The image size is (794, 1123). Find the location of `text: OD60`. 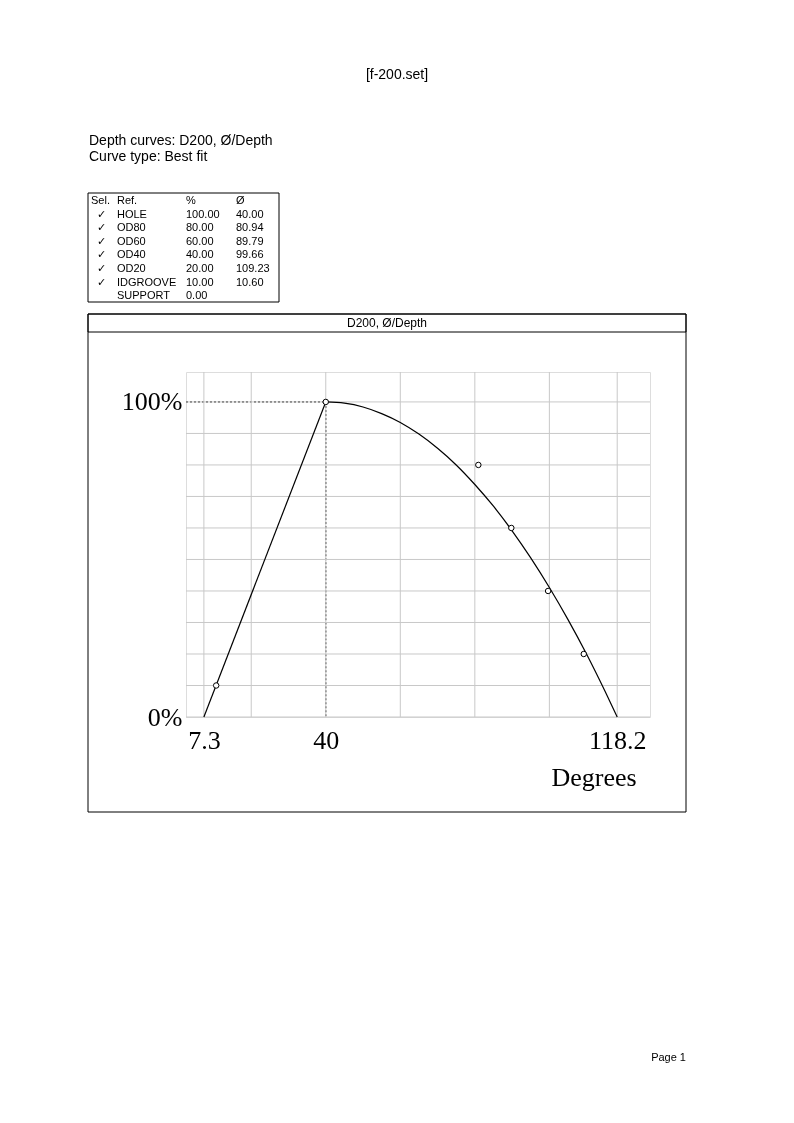

text: OD60 is located at coordinates (131, 240).